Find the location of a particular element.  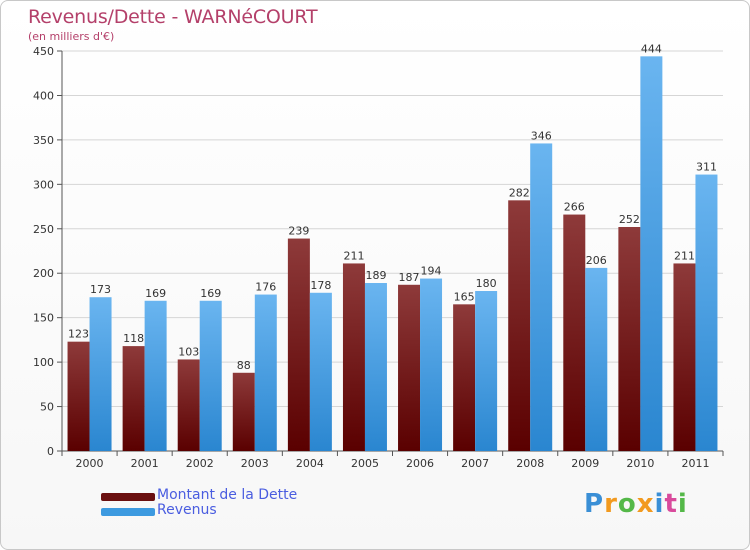

x-tick-label: 2006 is located at coordinates (420, 463).